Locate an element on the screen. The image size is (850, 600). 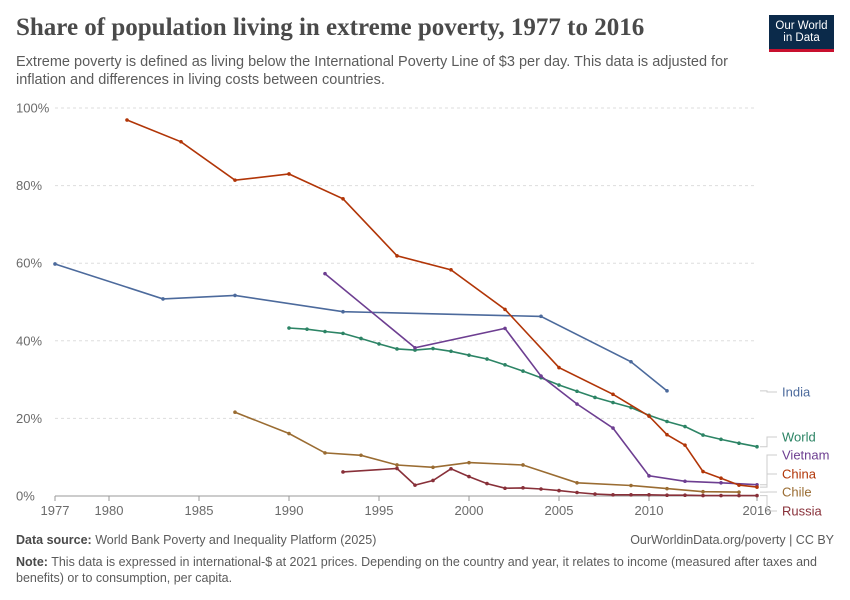
x-tick-label: 2000 is located at coordinates (469, 510).